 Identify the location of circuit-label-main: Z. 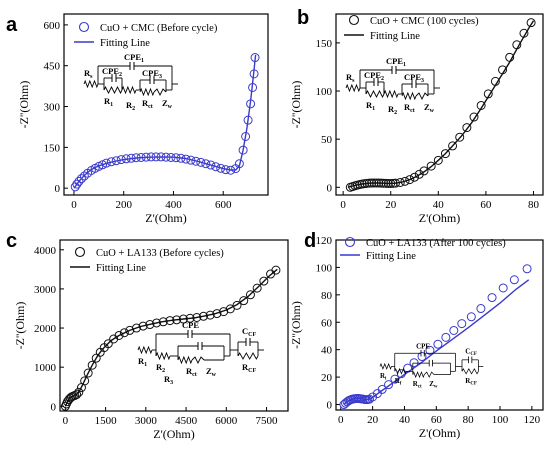
(165, 103).